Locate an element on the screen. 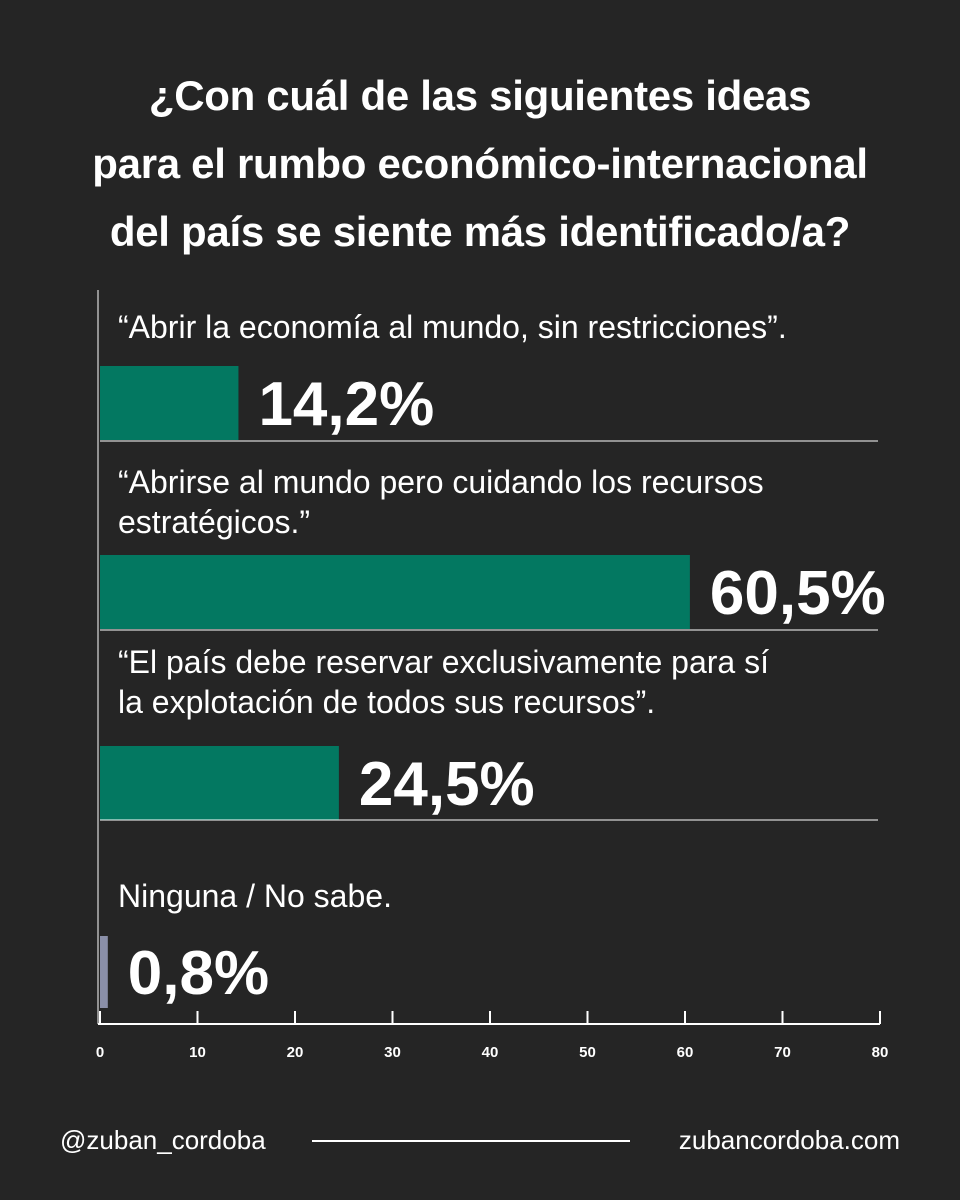 This screenshot has width=960, height=1200. x-tick-label: 0 is located at coordinates (100, 1052).